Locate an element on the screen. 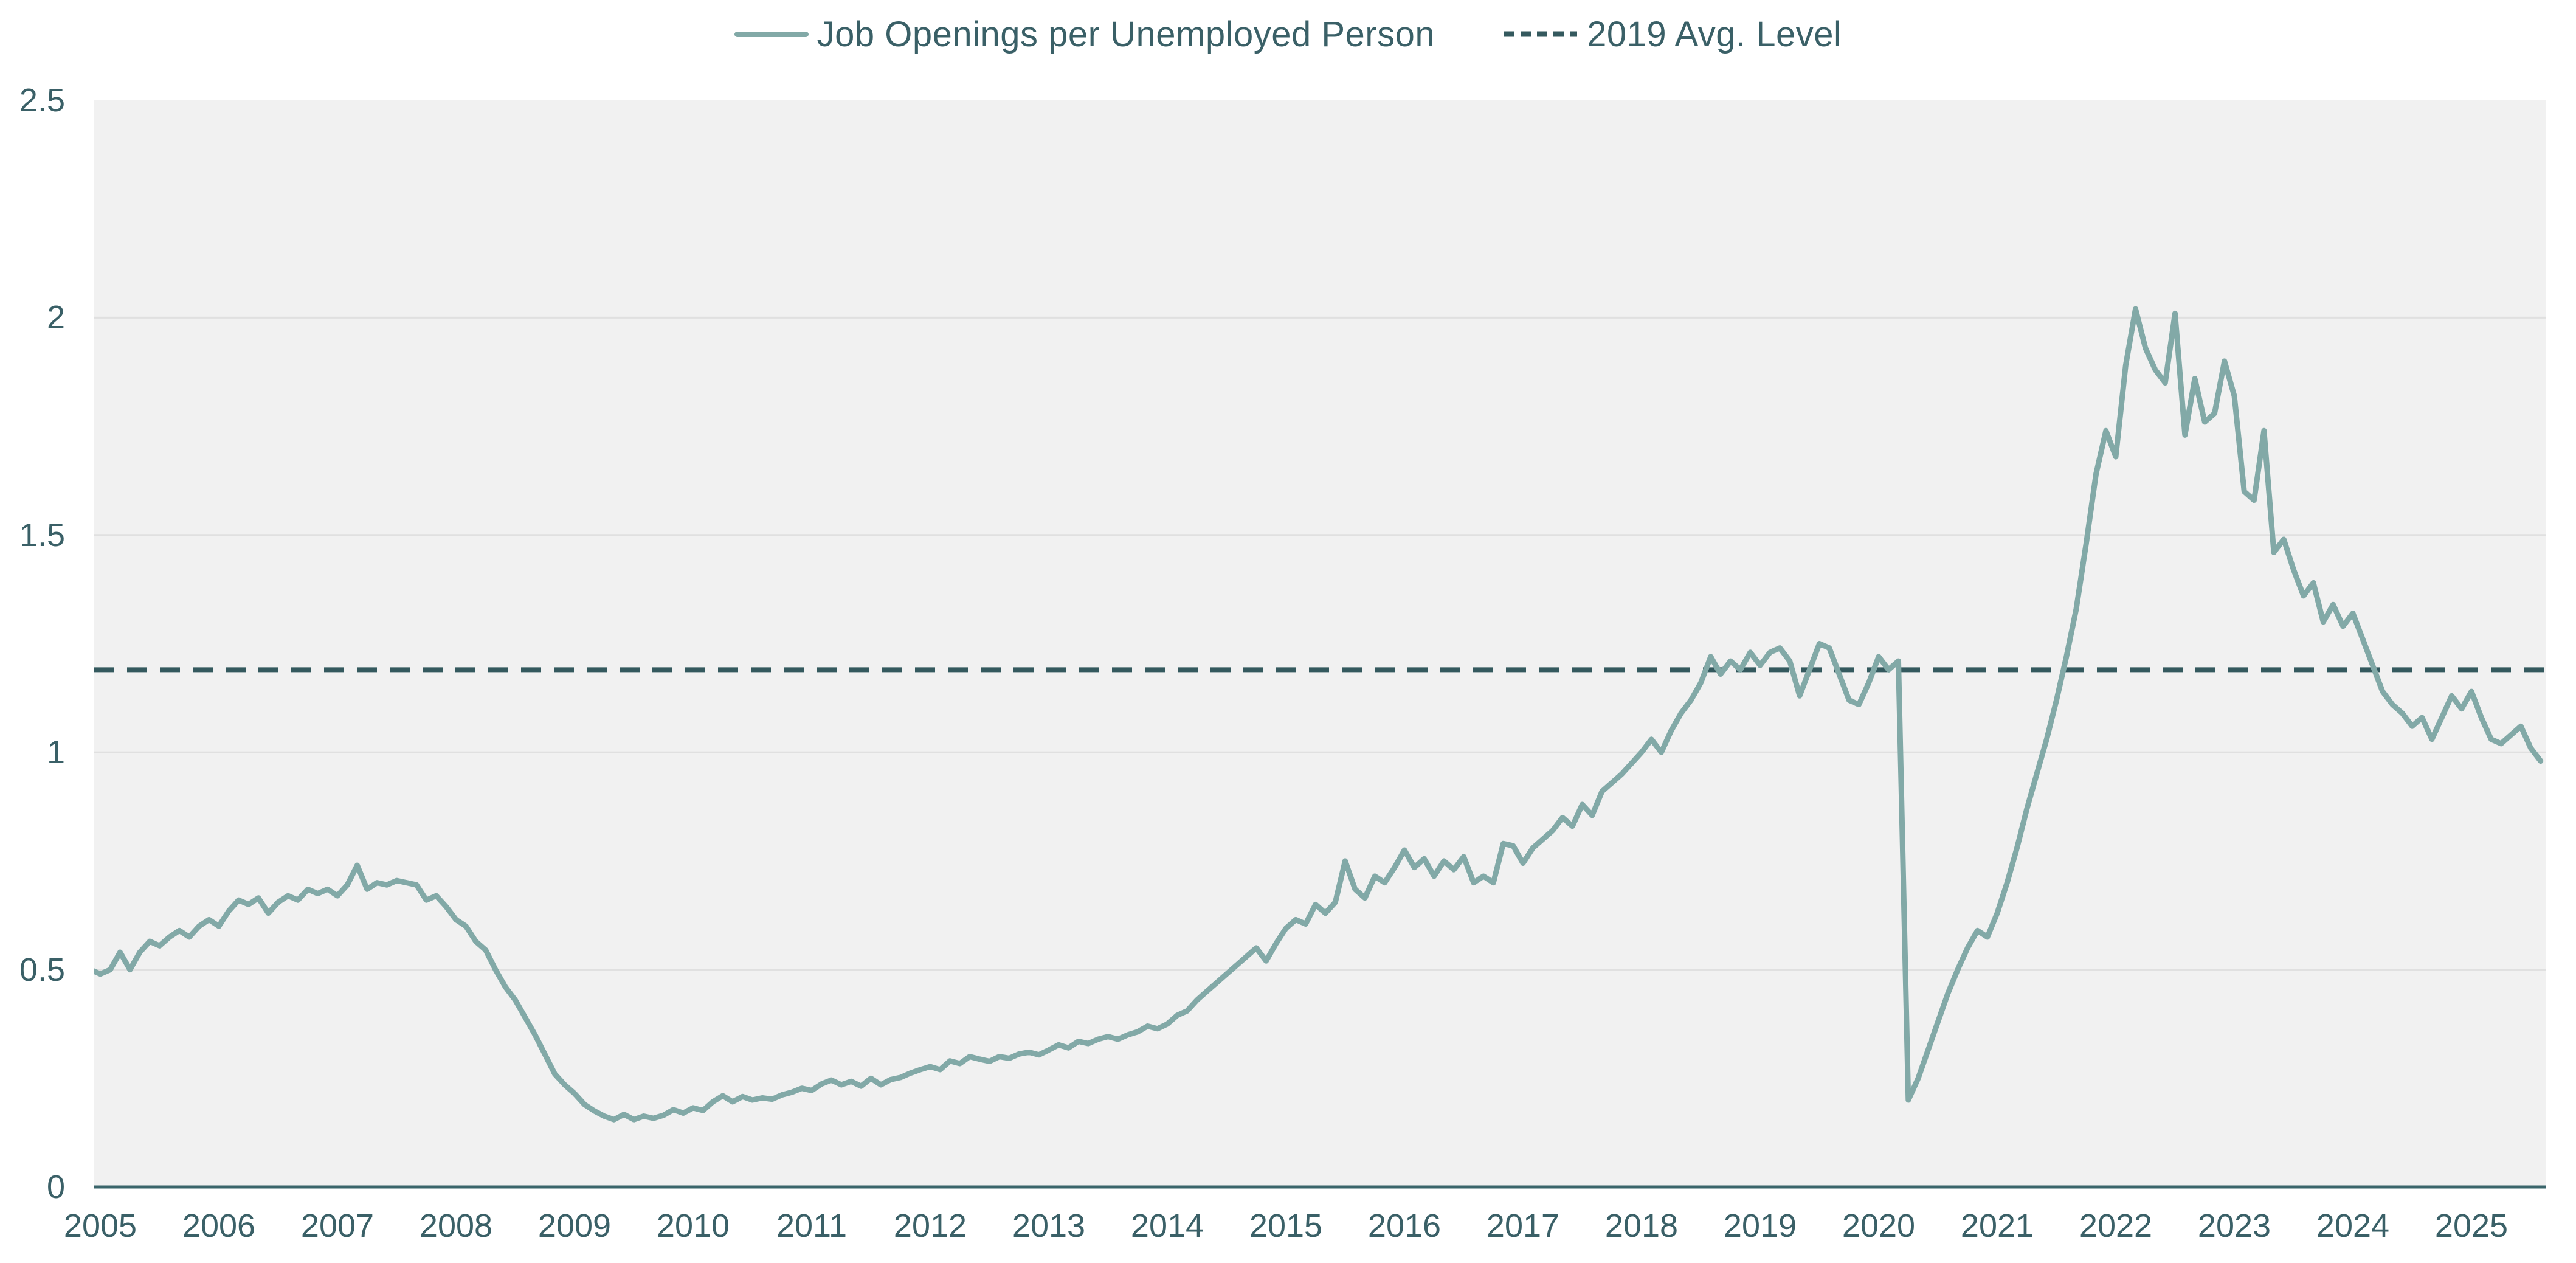 This screenshot has width=2576, height=1263. x-axis-tick-label: 2016 is located at coordinates (1405, 1226).